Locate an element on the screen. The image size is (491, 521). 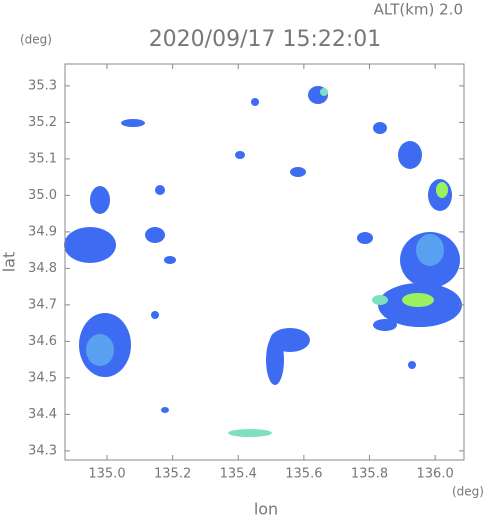
y-axis-label: lat is located at coordinates (9, 262).